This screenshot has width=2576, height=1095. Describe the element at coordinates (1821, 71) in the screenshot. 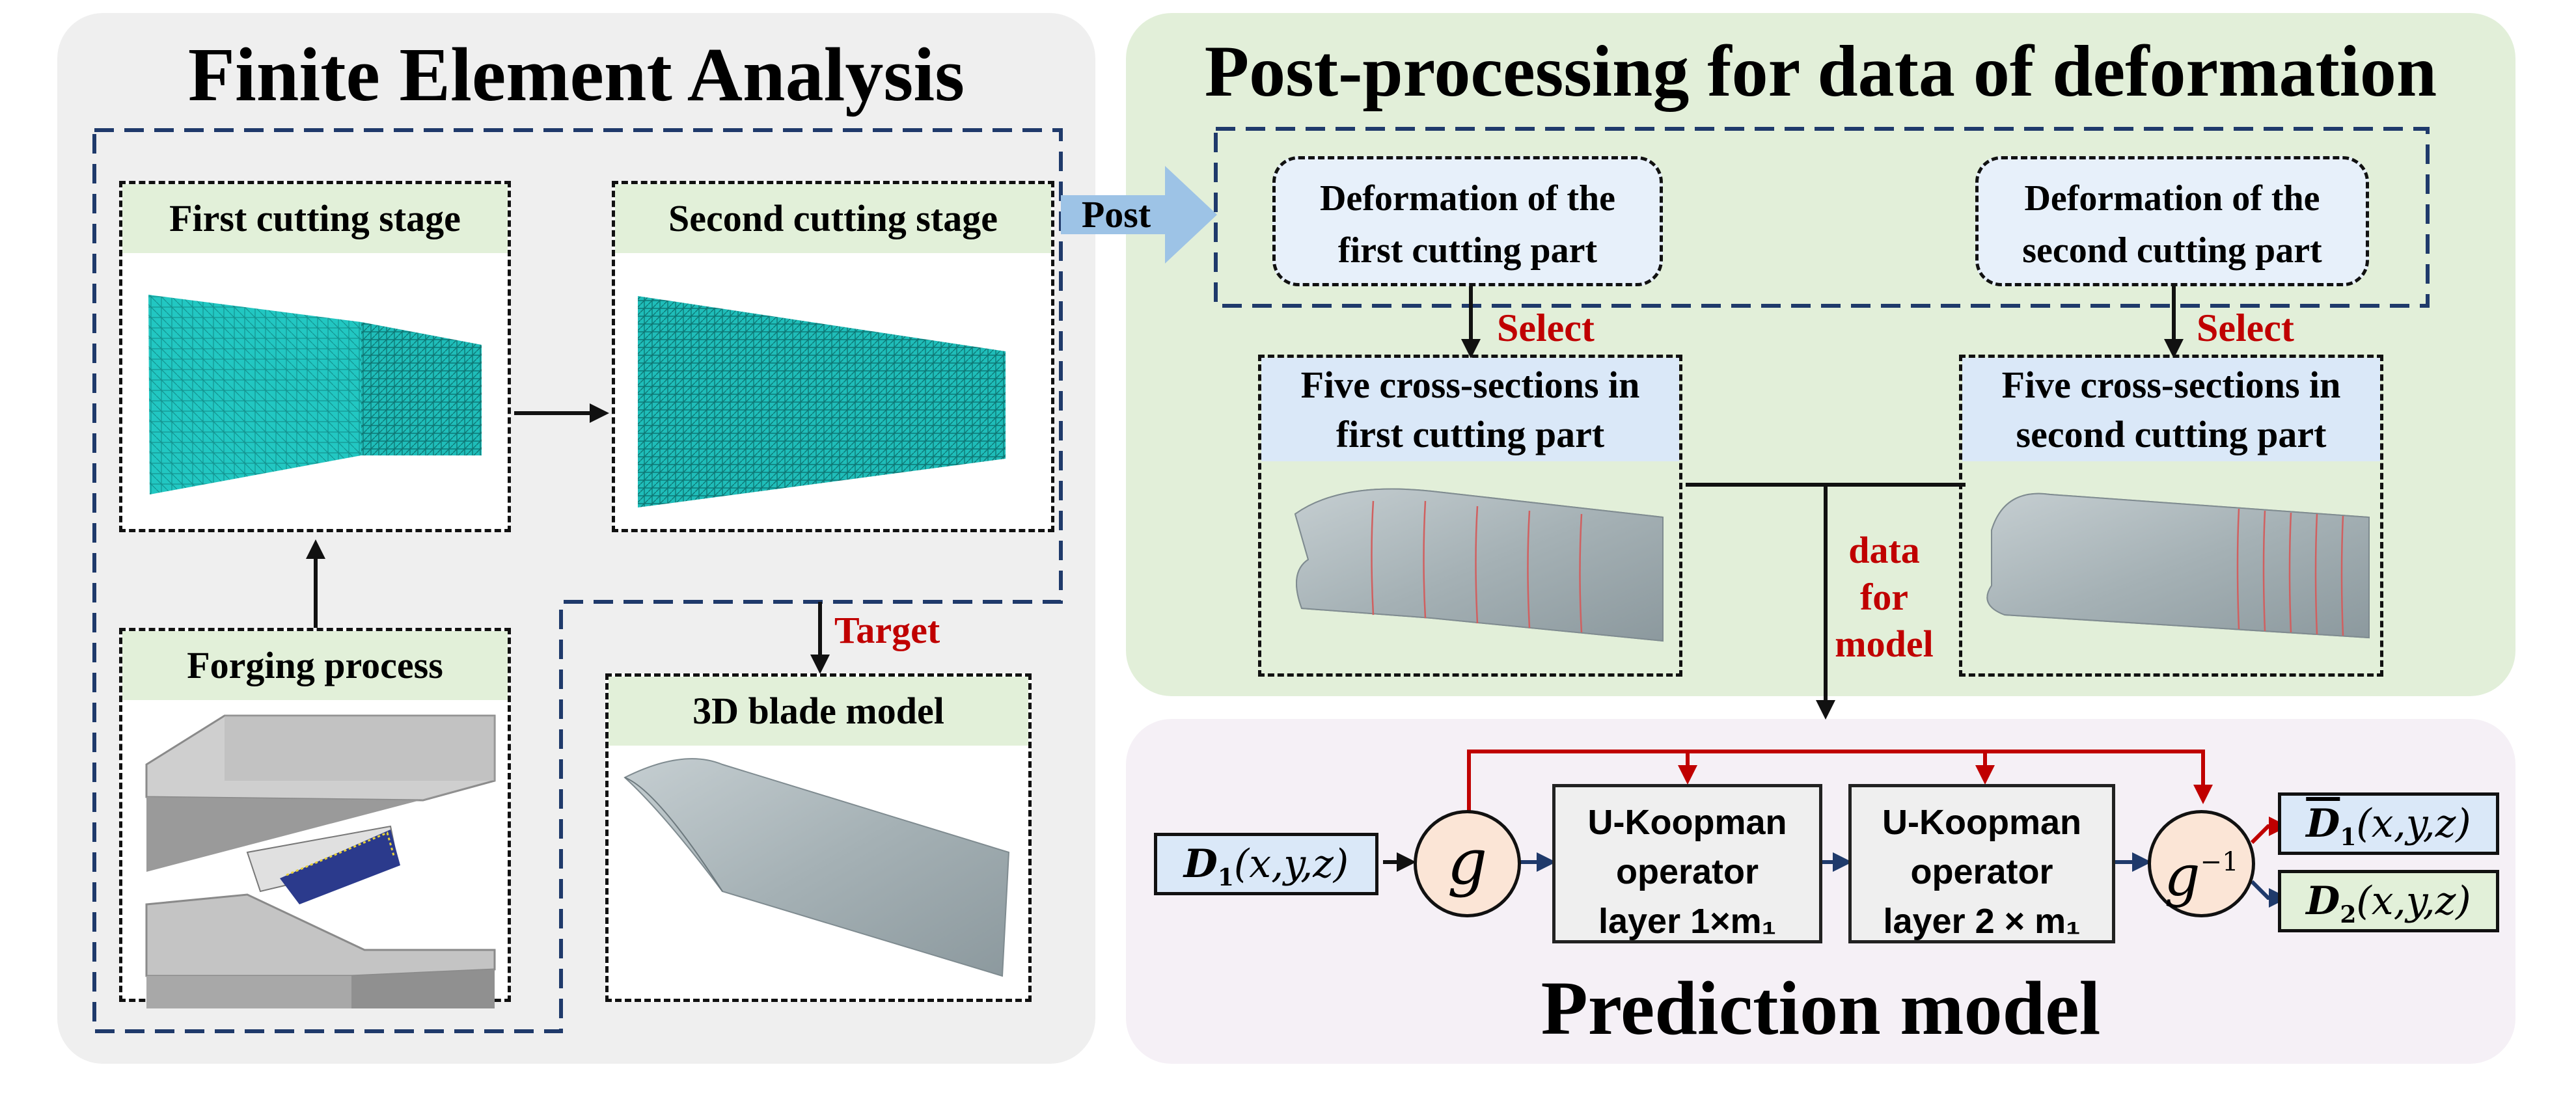

I see `post-title: Post-processing for data of deformation` at that location.